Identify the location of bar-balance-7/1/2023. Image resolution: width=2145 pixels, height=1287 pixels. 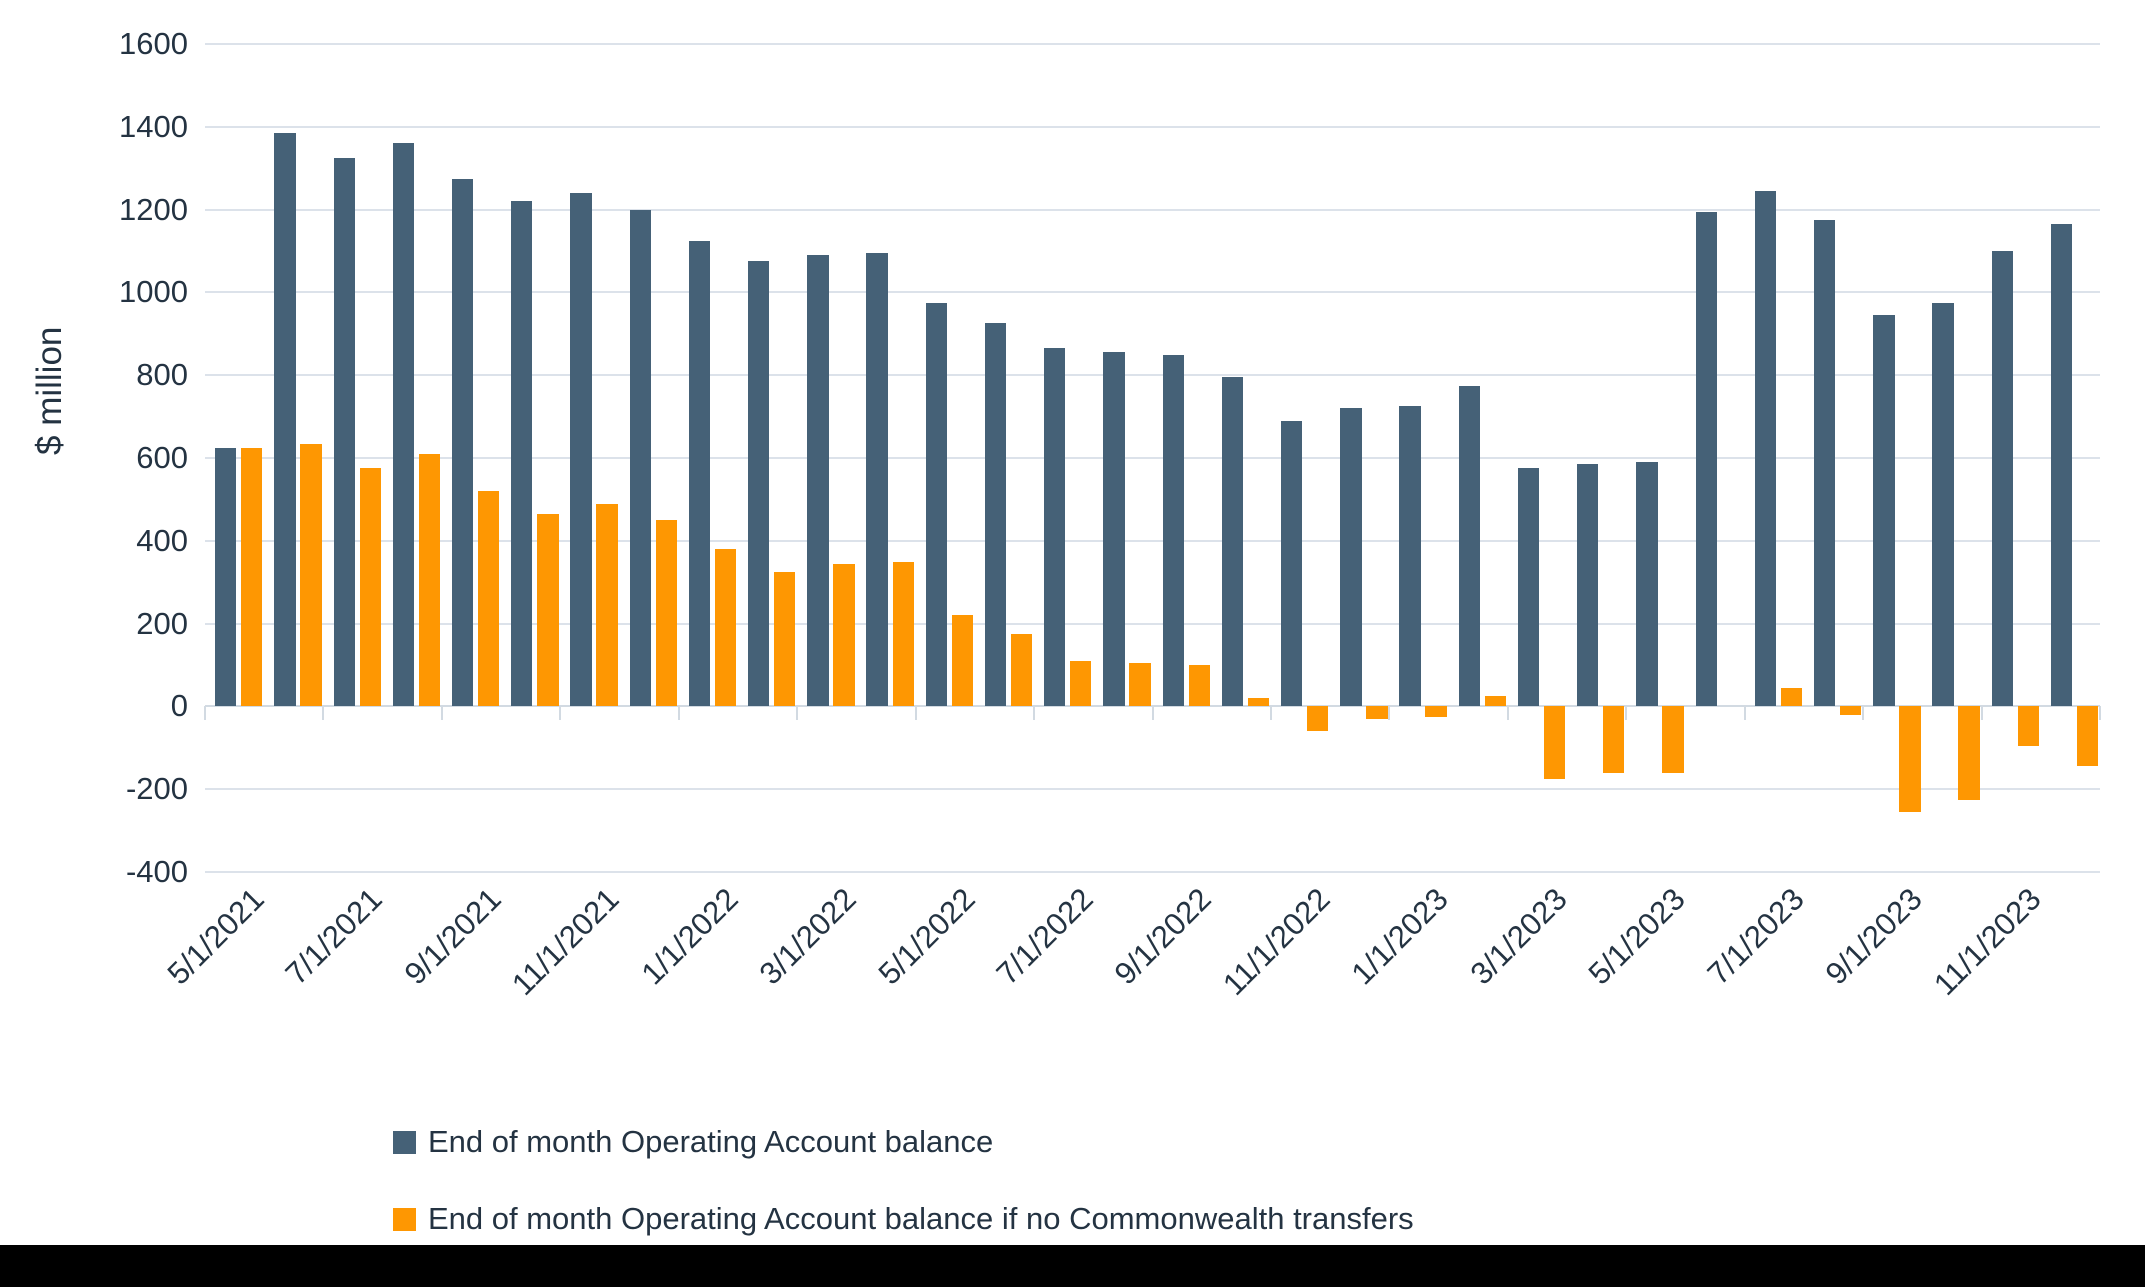
(1765, 448).